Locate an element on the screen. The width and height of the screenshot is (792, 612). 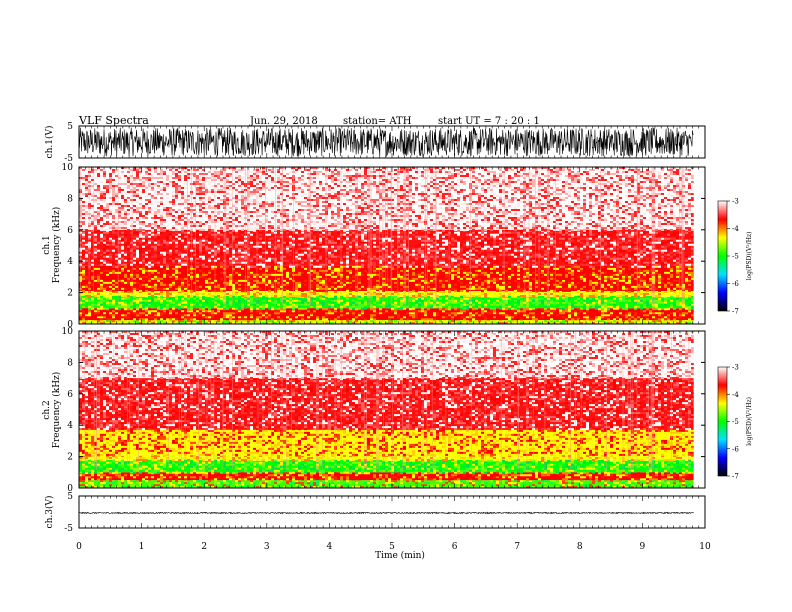
ch2-frequency-label: Frequency (kHz) is located at coordinates (56, 410).